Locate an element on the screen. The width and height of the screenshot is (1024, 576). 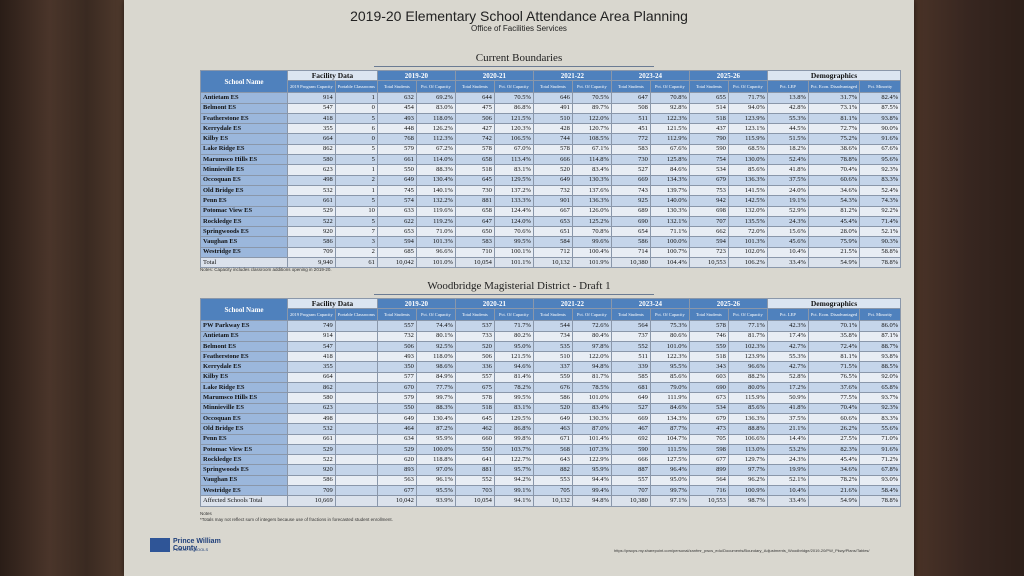
table-cell: 52.4% is located at coordinates (787, 160).